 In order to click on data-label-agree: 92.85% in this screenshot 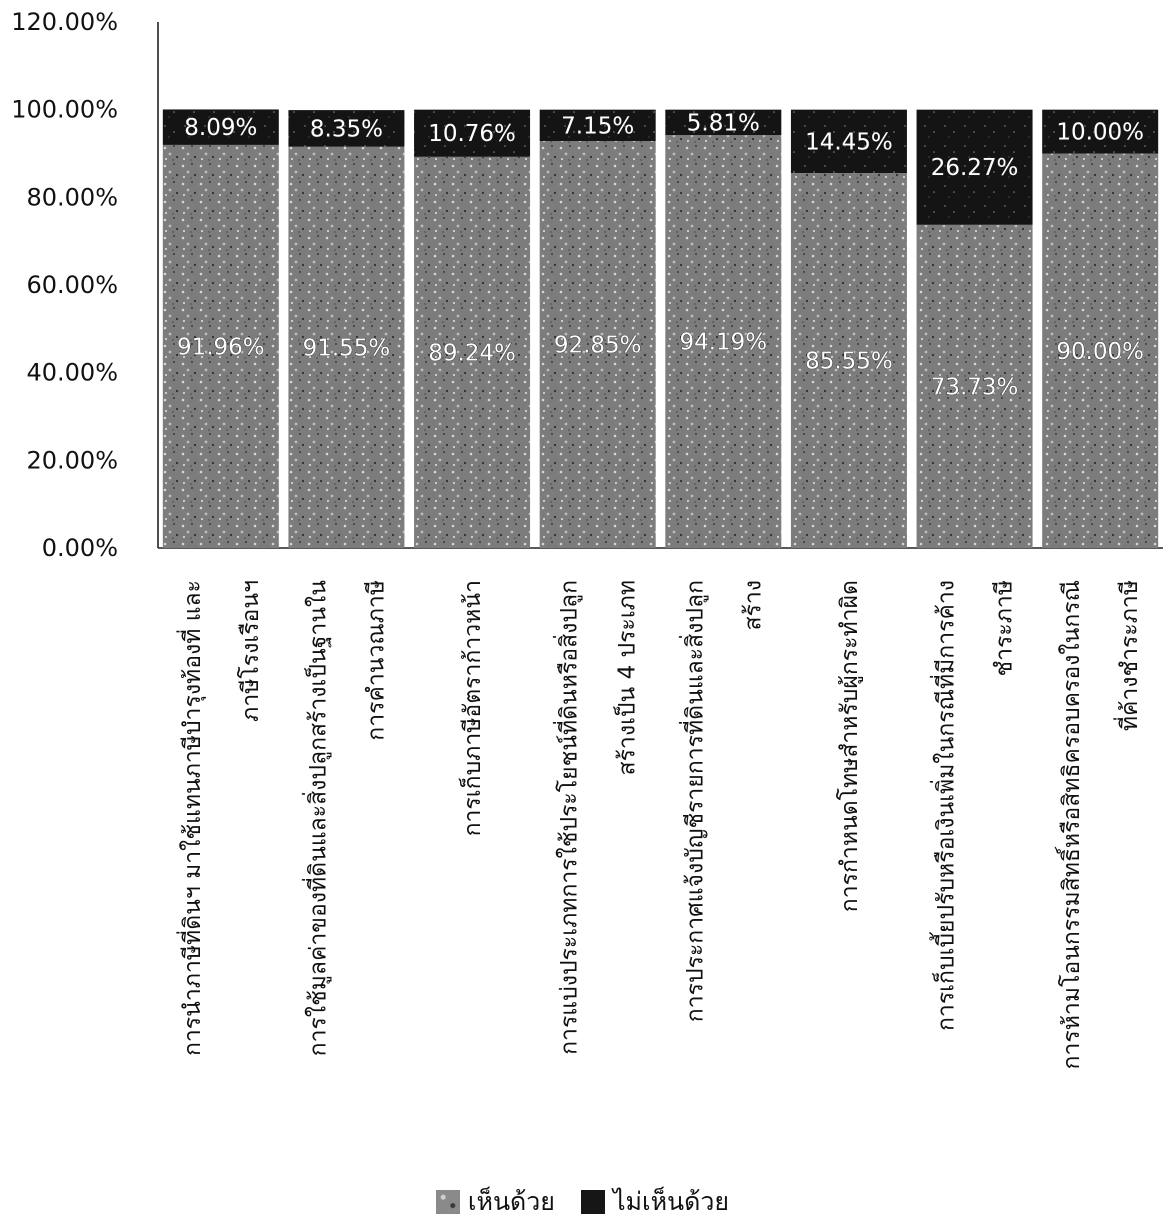, I will do `click(598, 346)`.